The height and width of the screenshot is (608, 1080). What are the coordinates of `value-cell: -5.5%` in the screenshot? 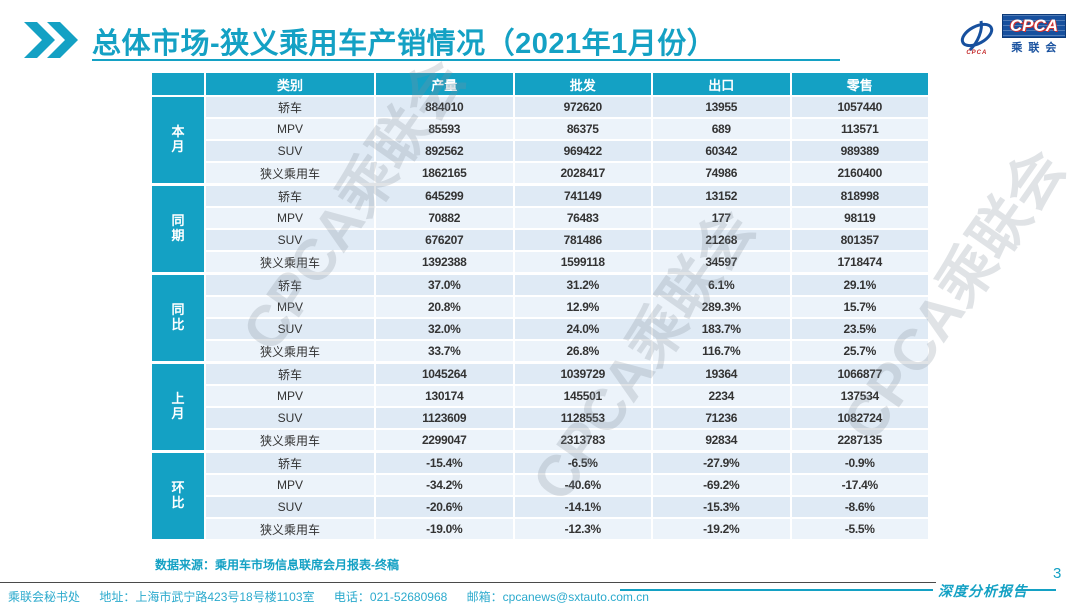 It's located at (859, 529).